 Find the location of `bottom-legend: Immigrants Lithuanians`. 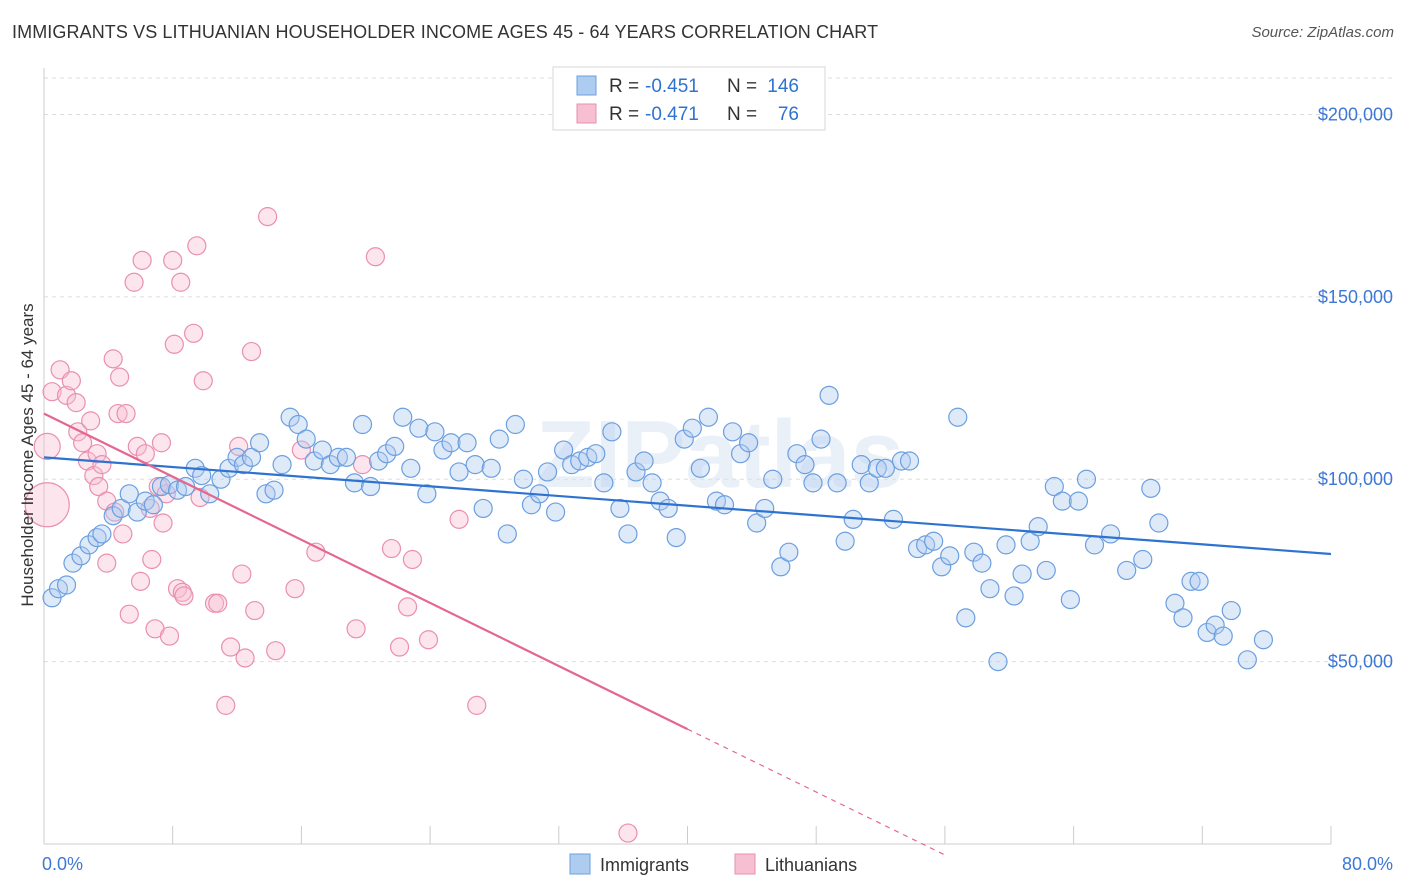

bottom-legend: Immigrants Lithuanians is located at coordinates (713, 864).